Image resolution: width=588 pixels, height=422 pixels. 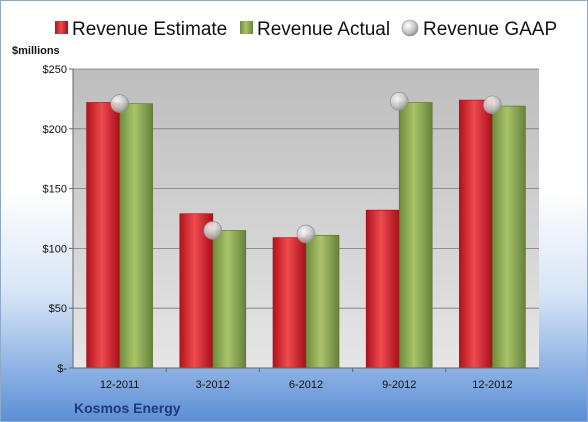 I want to click on y-tick-label: $200, so click(x=55, y=130).